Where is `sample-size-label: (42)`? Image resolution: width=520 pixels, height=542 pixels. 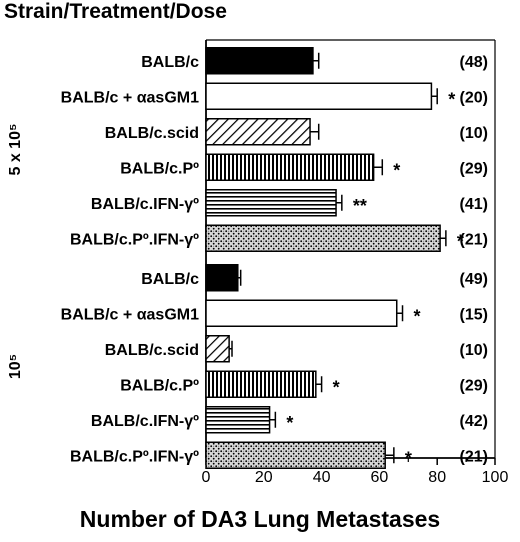 sample-size-label: (42) is located at coordinates (474, 421).